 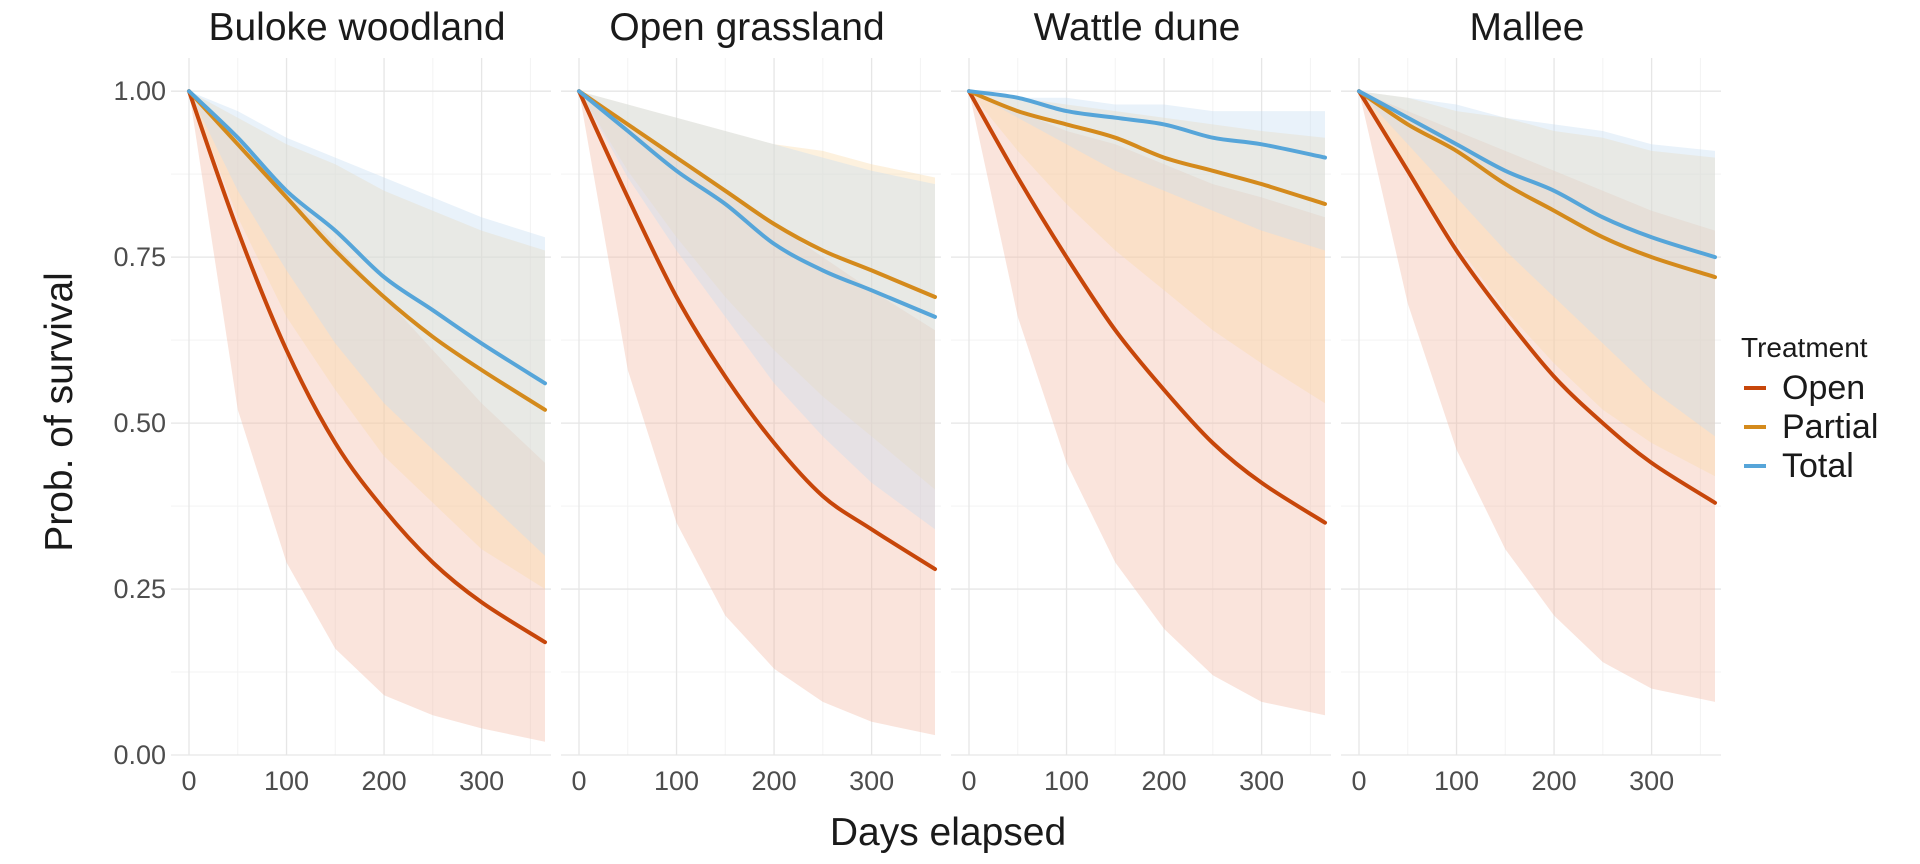 What do you see at coordinates (746, 27) in the screenshot?
I see `facet-title: Open grassland` at bounding box center [746, 27].